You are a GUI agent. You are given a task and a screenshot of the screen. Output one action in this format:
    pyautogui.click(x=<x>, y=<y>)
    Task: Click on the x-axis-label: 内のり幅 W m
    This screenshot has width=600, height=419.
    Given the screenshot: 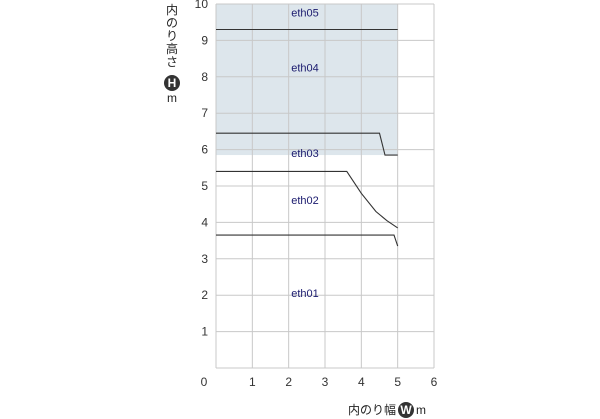 What is the action you would take?
    pyautogui.click(x=387, y=410)
    